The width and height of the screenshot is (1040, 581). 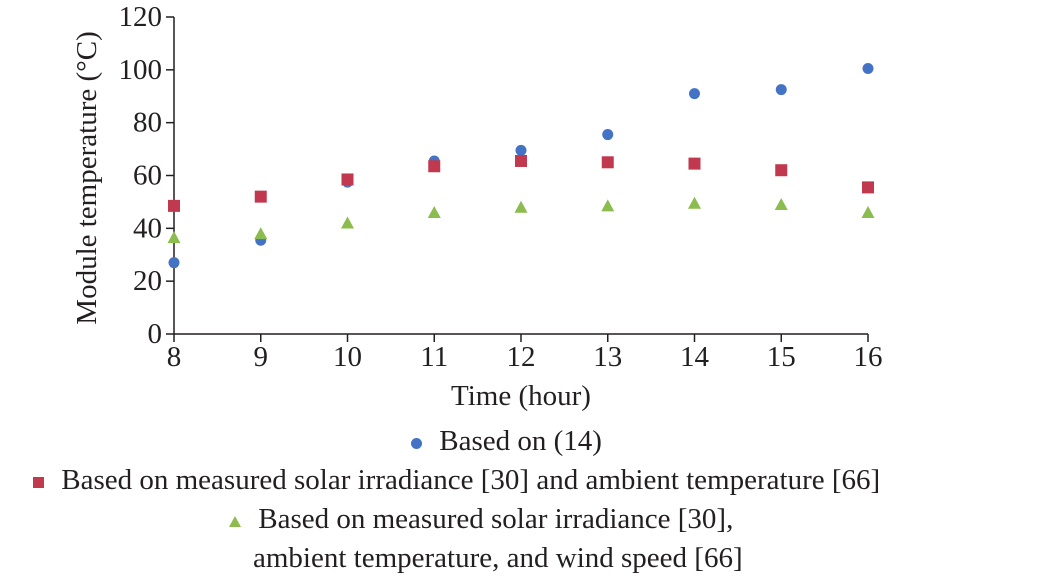 I want to click on legend-item-series-1: Based on (14), so click(x=506, y=441).